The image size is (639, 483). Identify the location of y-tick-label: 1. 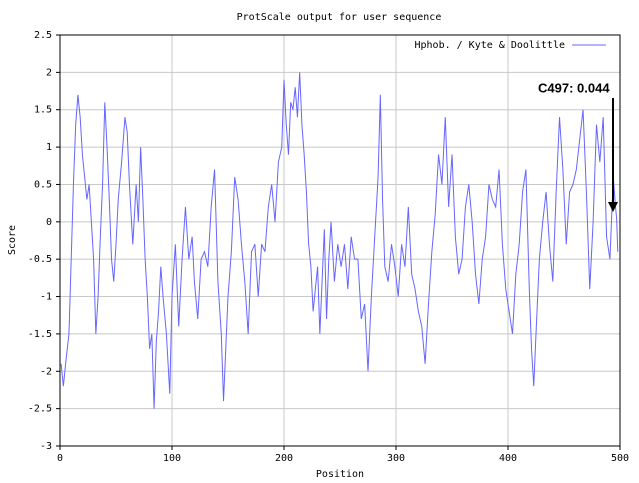
(49, 147).